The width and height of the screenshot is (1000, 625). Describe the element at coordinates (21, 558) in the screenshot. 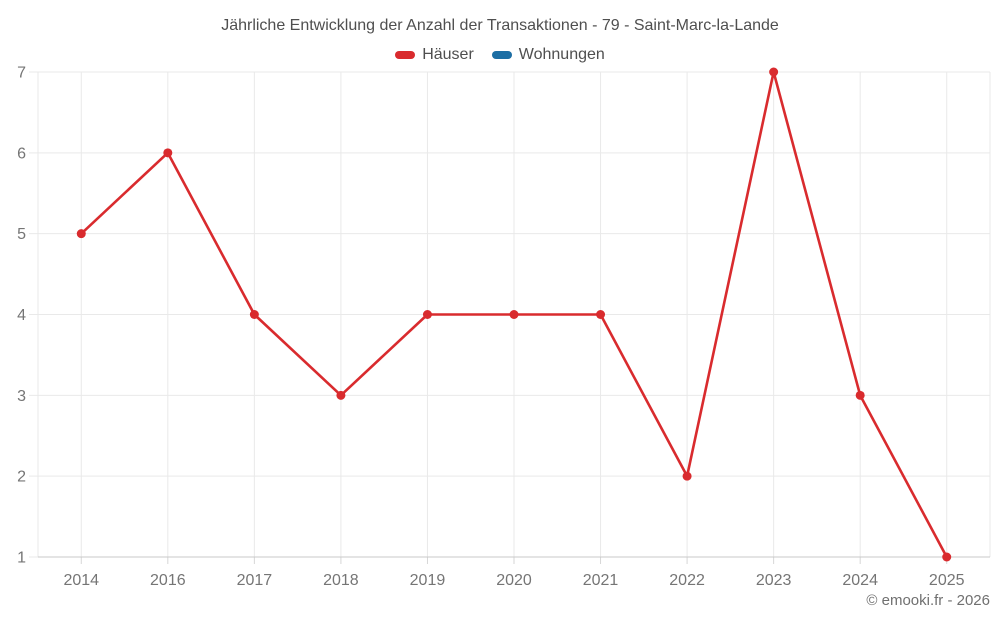

I see `y-tick-label: 1` at that location.